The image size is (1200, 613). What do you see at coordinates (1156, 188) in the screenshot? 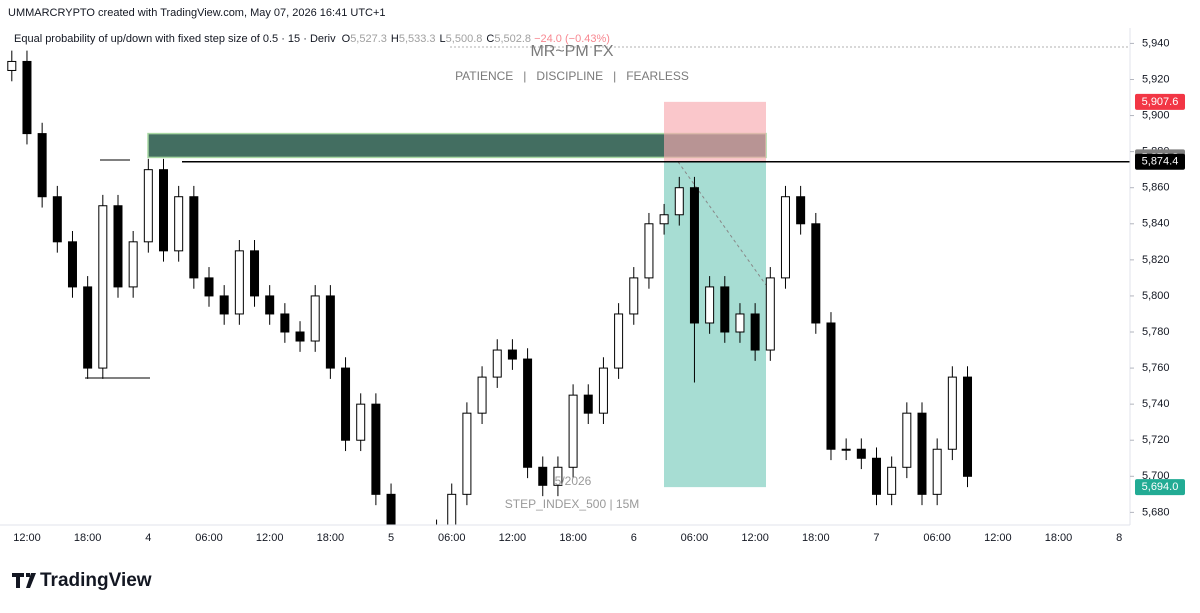
I see `y-tick-label: 5,860` at bounding box center [1156, 188].